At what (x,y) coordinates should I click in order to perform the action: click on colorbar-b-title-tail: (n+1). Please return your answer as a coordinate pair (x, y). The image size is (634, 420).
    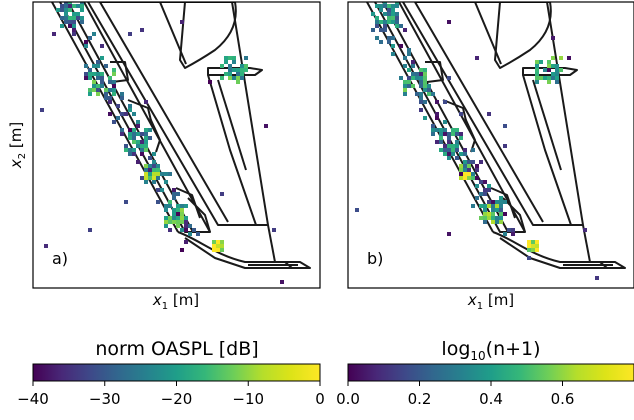
    Looking at the image, I should click on (513, 349).